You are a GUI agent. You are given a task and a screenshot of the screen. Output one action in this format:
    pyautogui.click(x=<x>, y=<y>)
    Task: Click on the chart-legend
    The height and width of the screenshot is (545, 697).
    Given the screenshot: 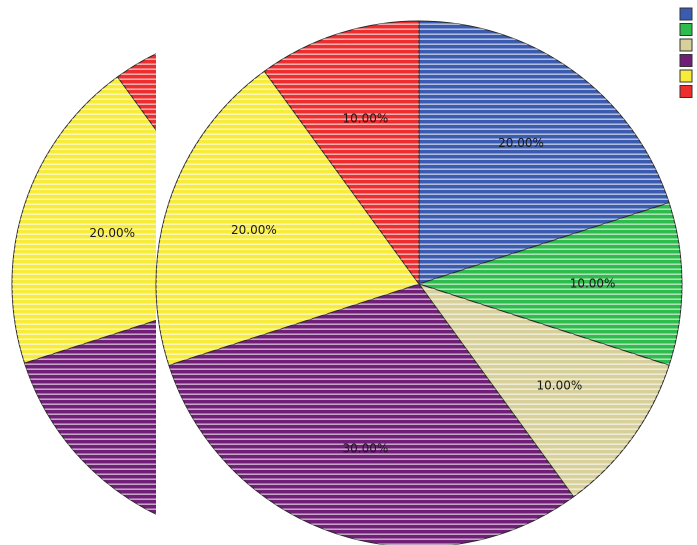 What is the action you would take?
    pyautogui.click(x=686, y=52)
    